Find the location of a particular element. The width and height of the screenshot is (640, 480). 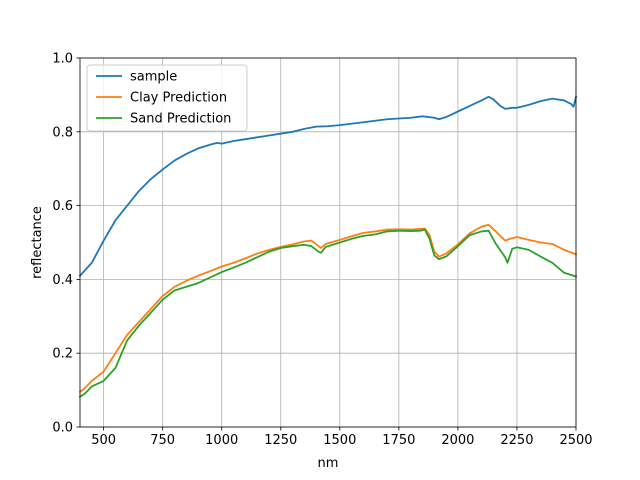

y-axis: 0.0 0.2 0.4 0.6 0.8 1.0 is located at coordinates (66, 244).